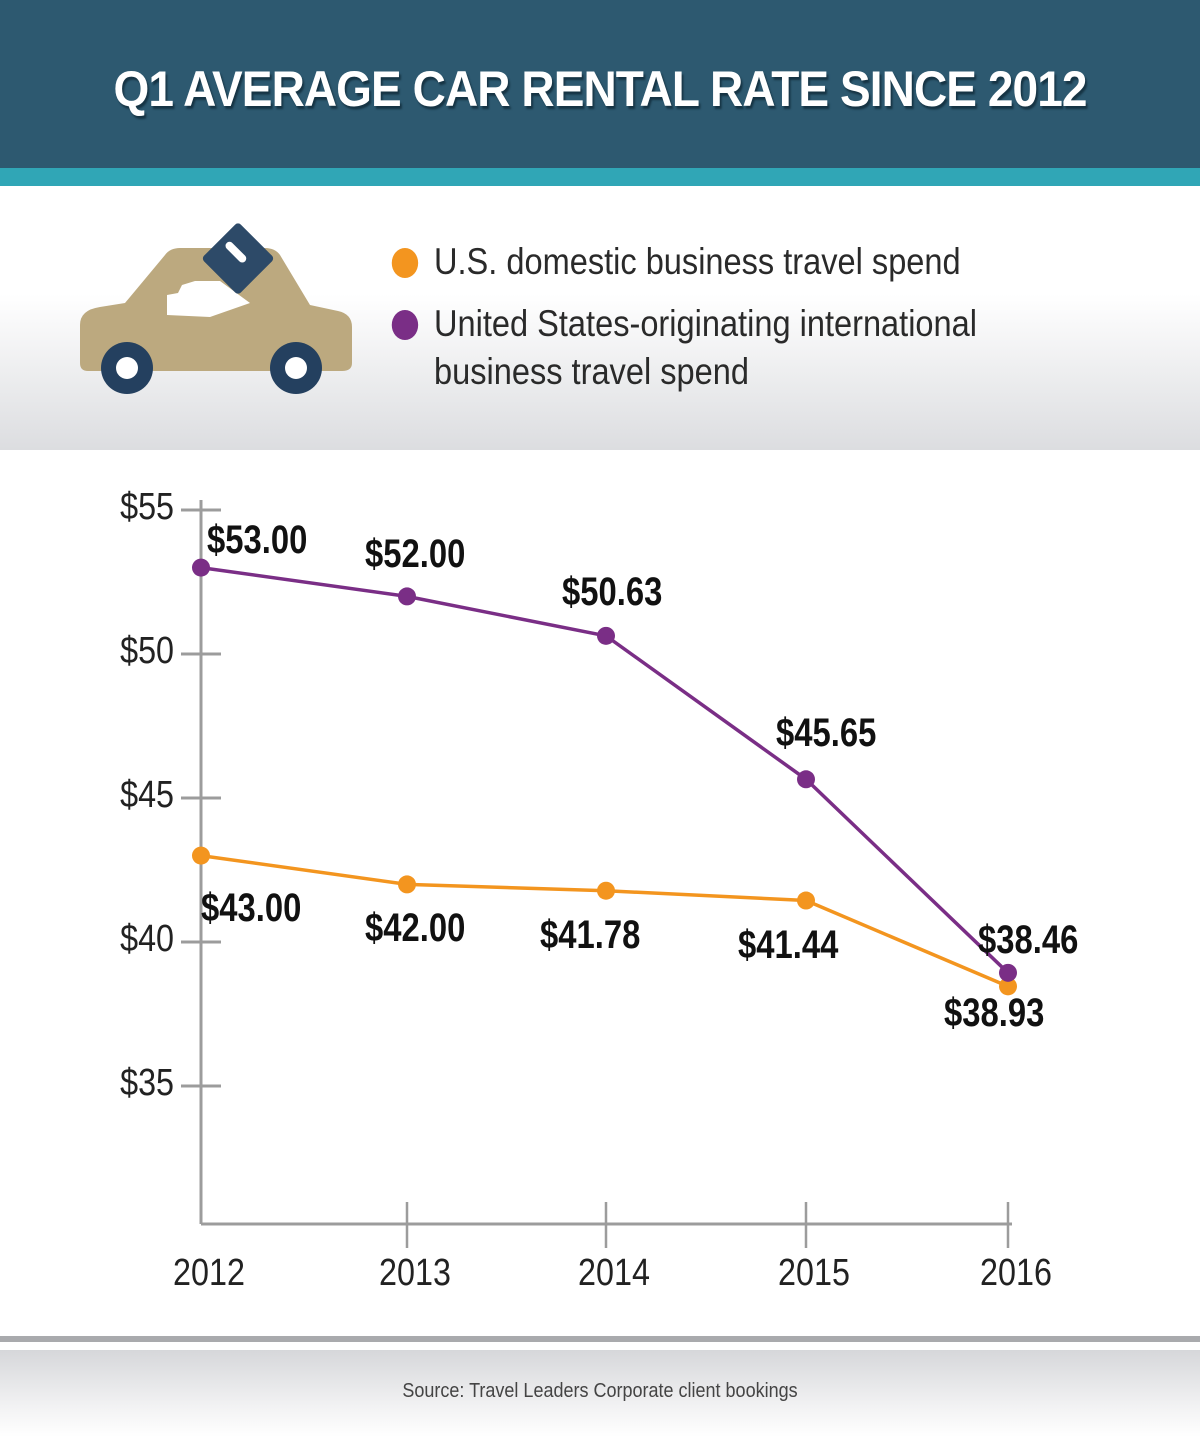 The width and height of the screenshot is (1200, 1437). Describe the element at coordinates (147, 939) in the screenshot. I see `y-tick-label: $40` at that location.